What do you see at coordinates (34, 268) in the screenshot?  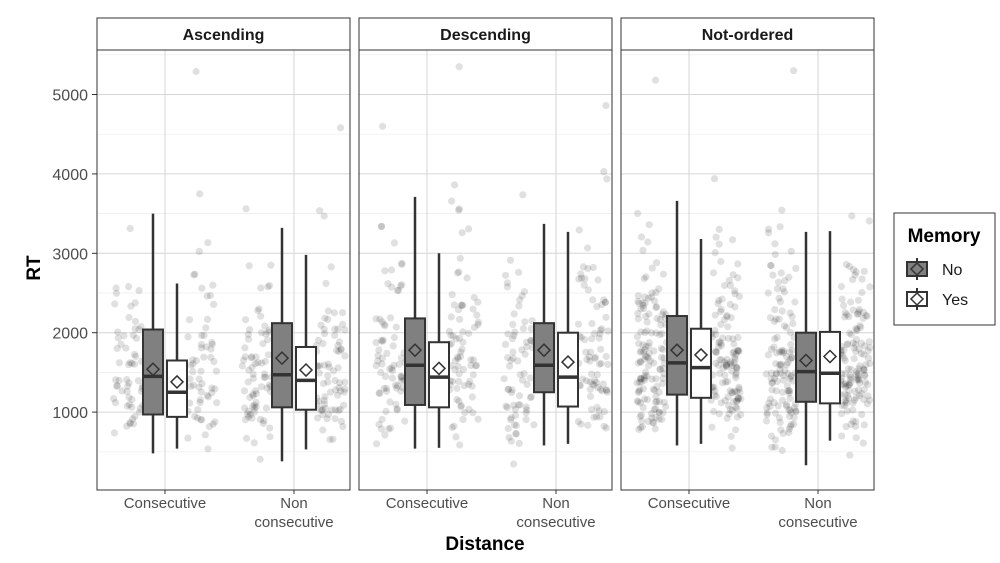 I see `y-axis-label: RT` at bounding box center [34, 268].